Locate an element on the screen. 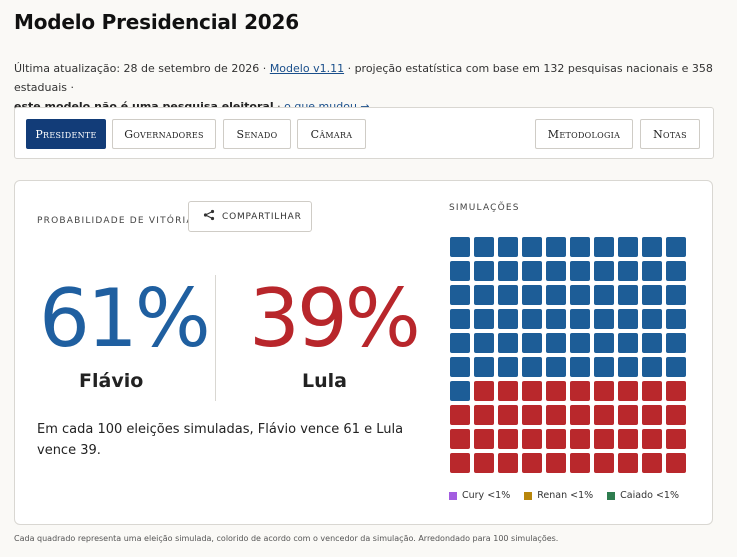  legend-label: Renan <1% is located at coordinates (565, 495).